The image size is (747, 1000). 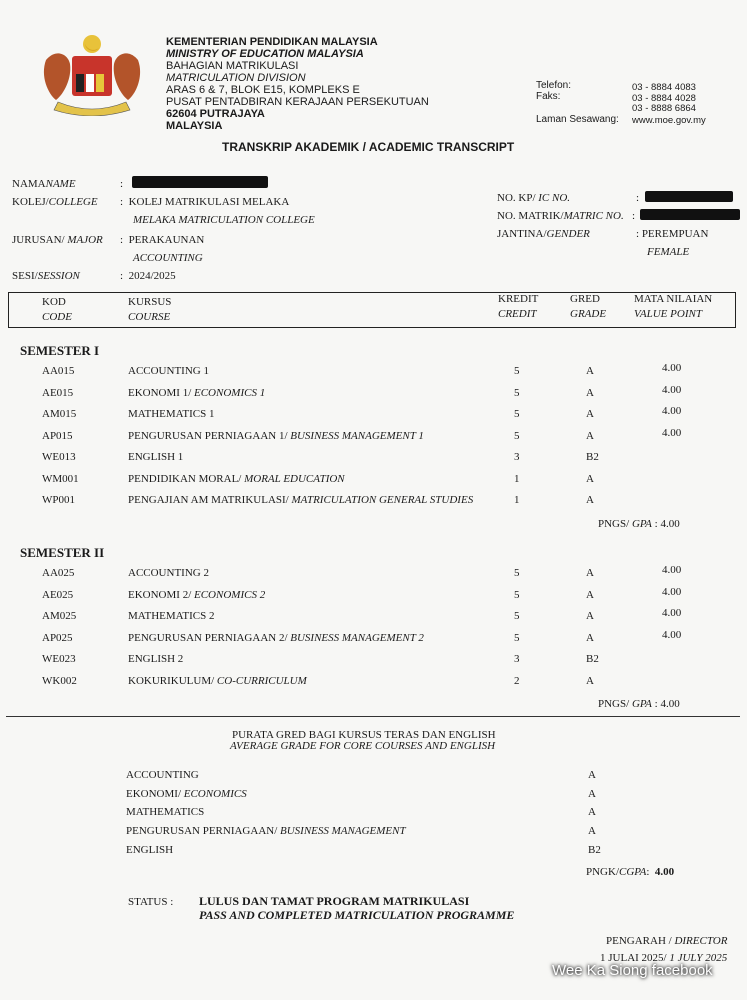 I want to click on semester-gpa: PNGS/ GPA : 4.00, so click(x=639, y=704).